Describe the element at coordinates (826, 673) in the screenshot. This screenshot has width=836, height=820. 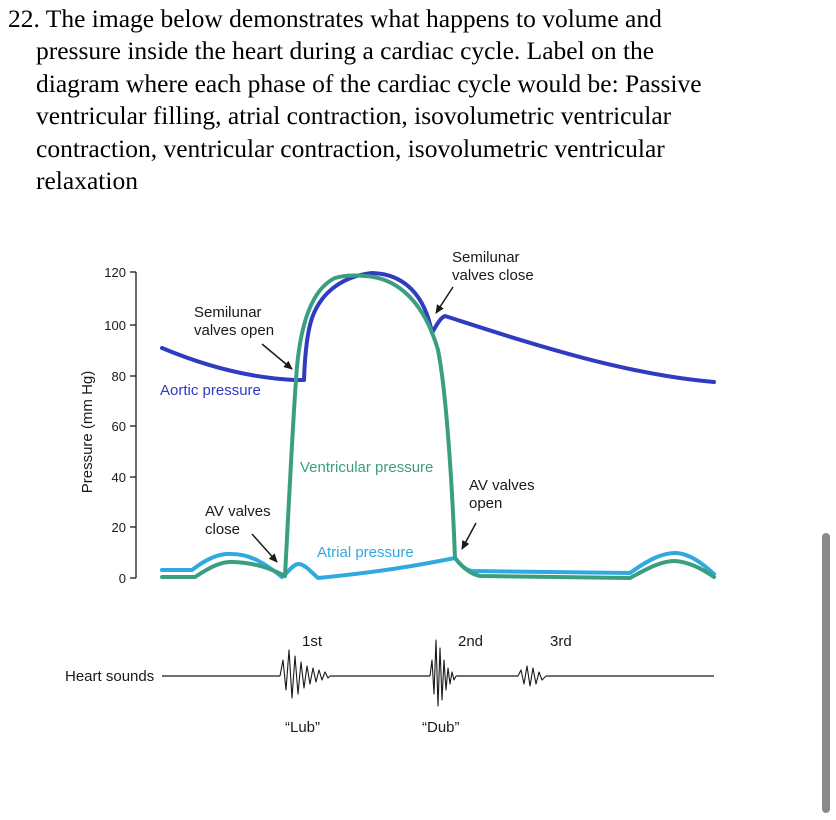
I see `vertical-scrollbar` at that location.